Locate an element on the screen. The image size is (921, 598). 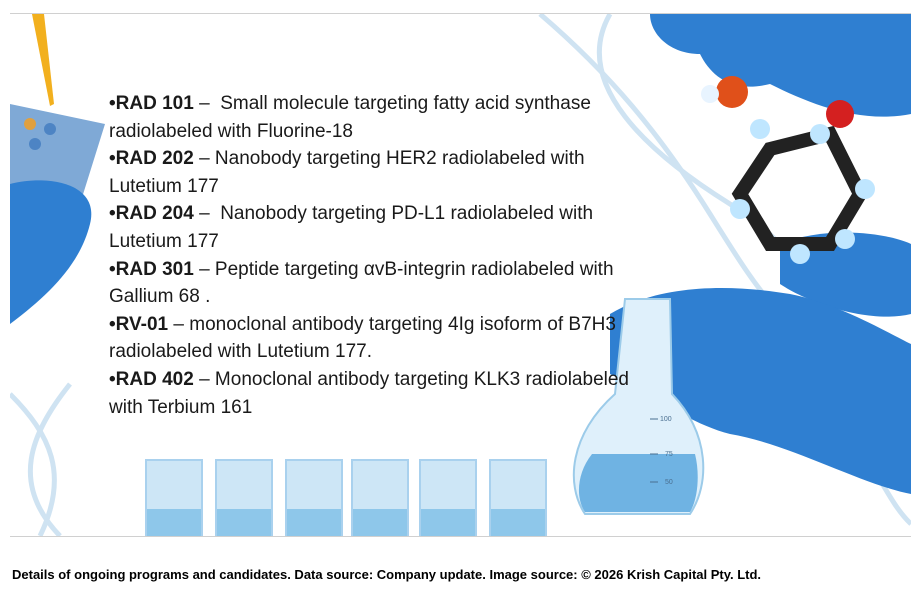
flask-mark: 75 is located at coordinates (669, 454).